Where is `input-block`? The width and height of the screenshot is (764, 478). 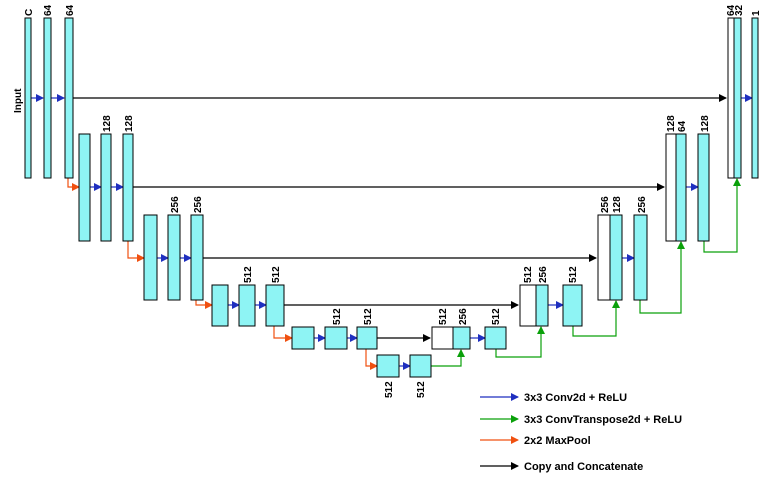 input-block is located at coordinates (28, 98).